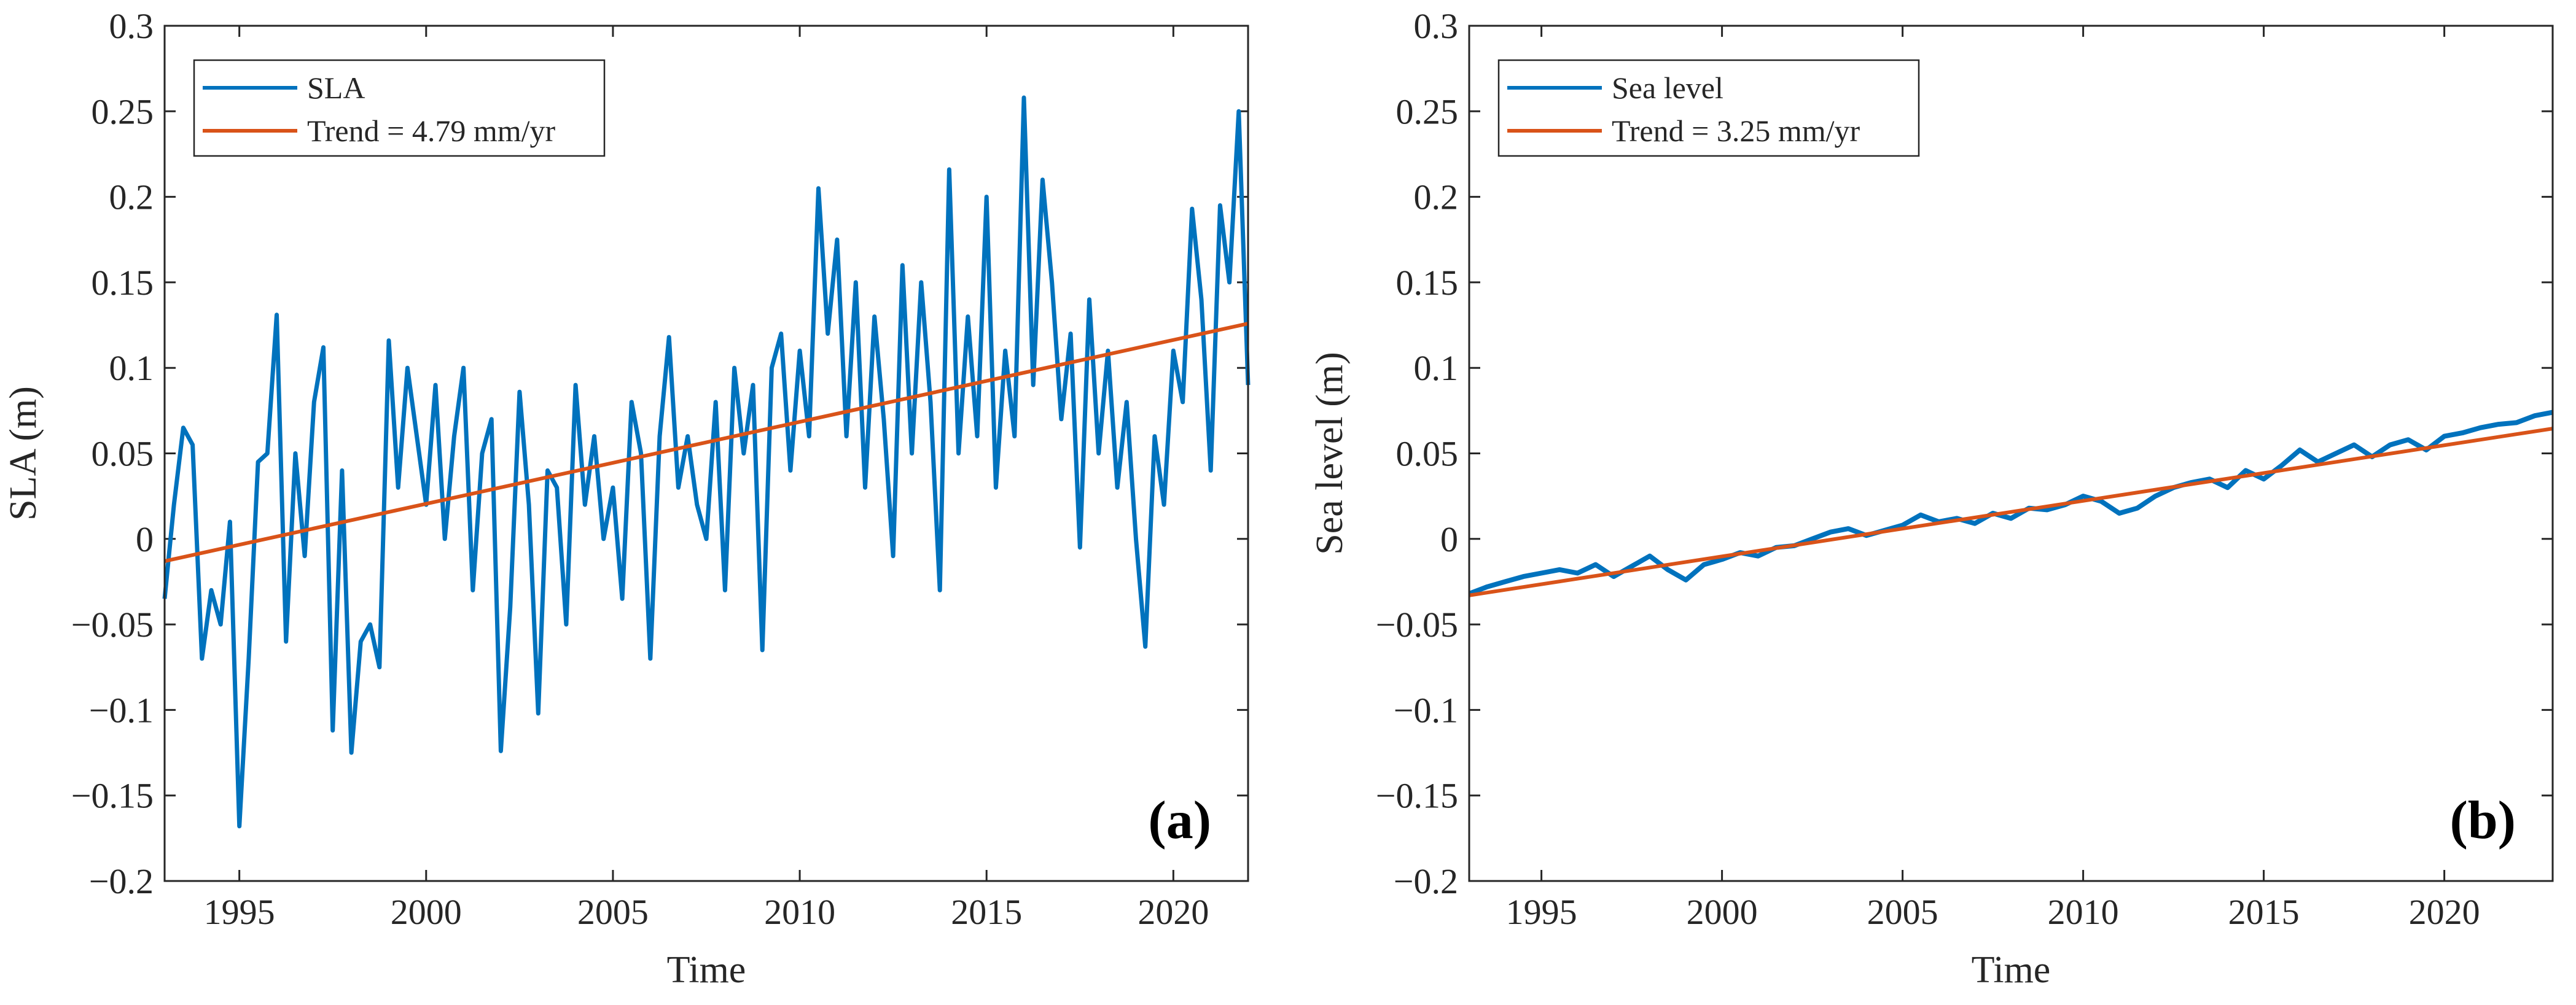 Image resolution: width=2576 pixels, height=1005 pixels. I want to click on panel-a-x-tick-label: 2000, so click(426, 912).